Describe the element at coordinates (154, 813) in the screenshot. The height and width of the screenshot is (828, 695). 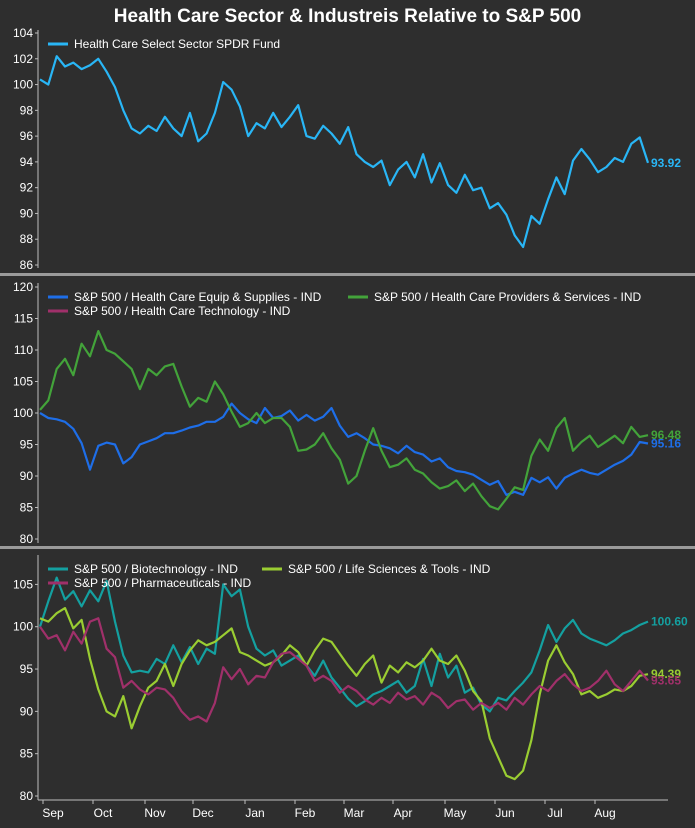
I see `x-tick-label: Nov` at that location.